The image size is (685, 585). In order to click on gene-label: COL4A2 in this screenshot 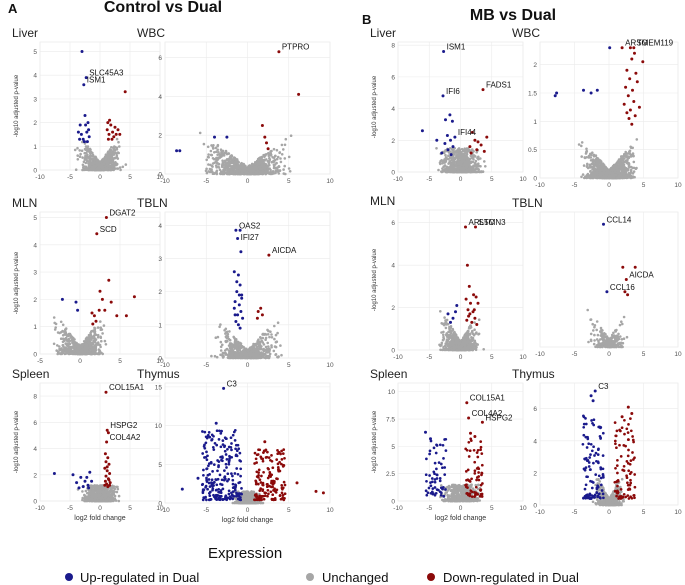, I will do `click(125, 437)`.